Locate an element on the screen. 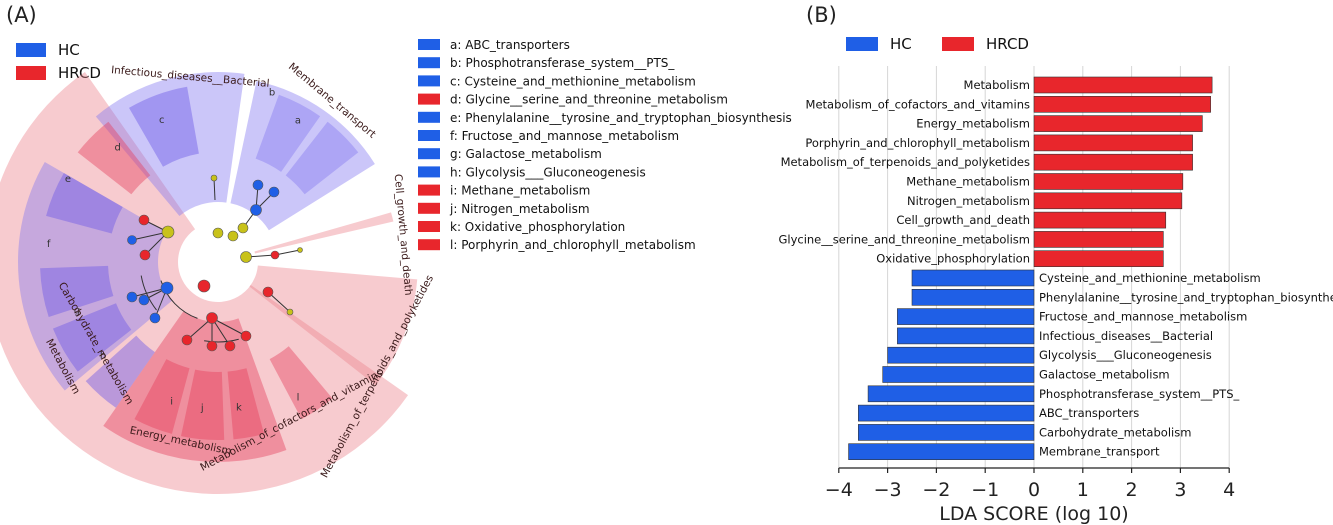 Image resolution: width=1333 pixels, height=525 pixels. clade-shade-energy is located at coordinates (195, 386).